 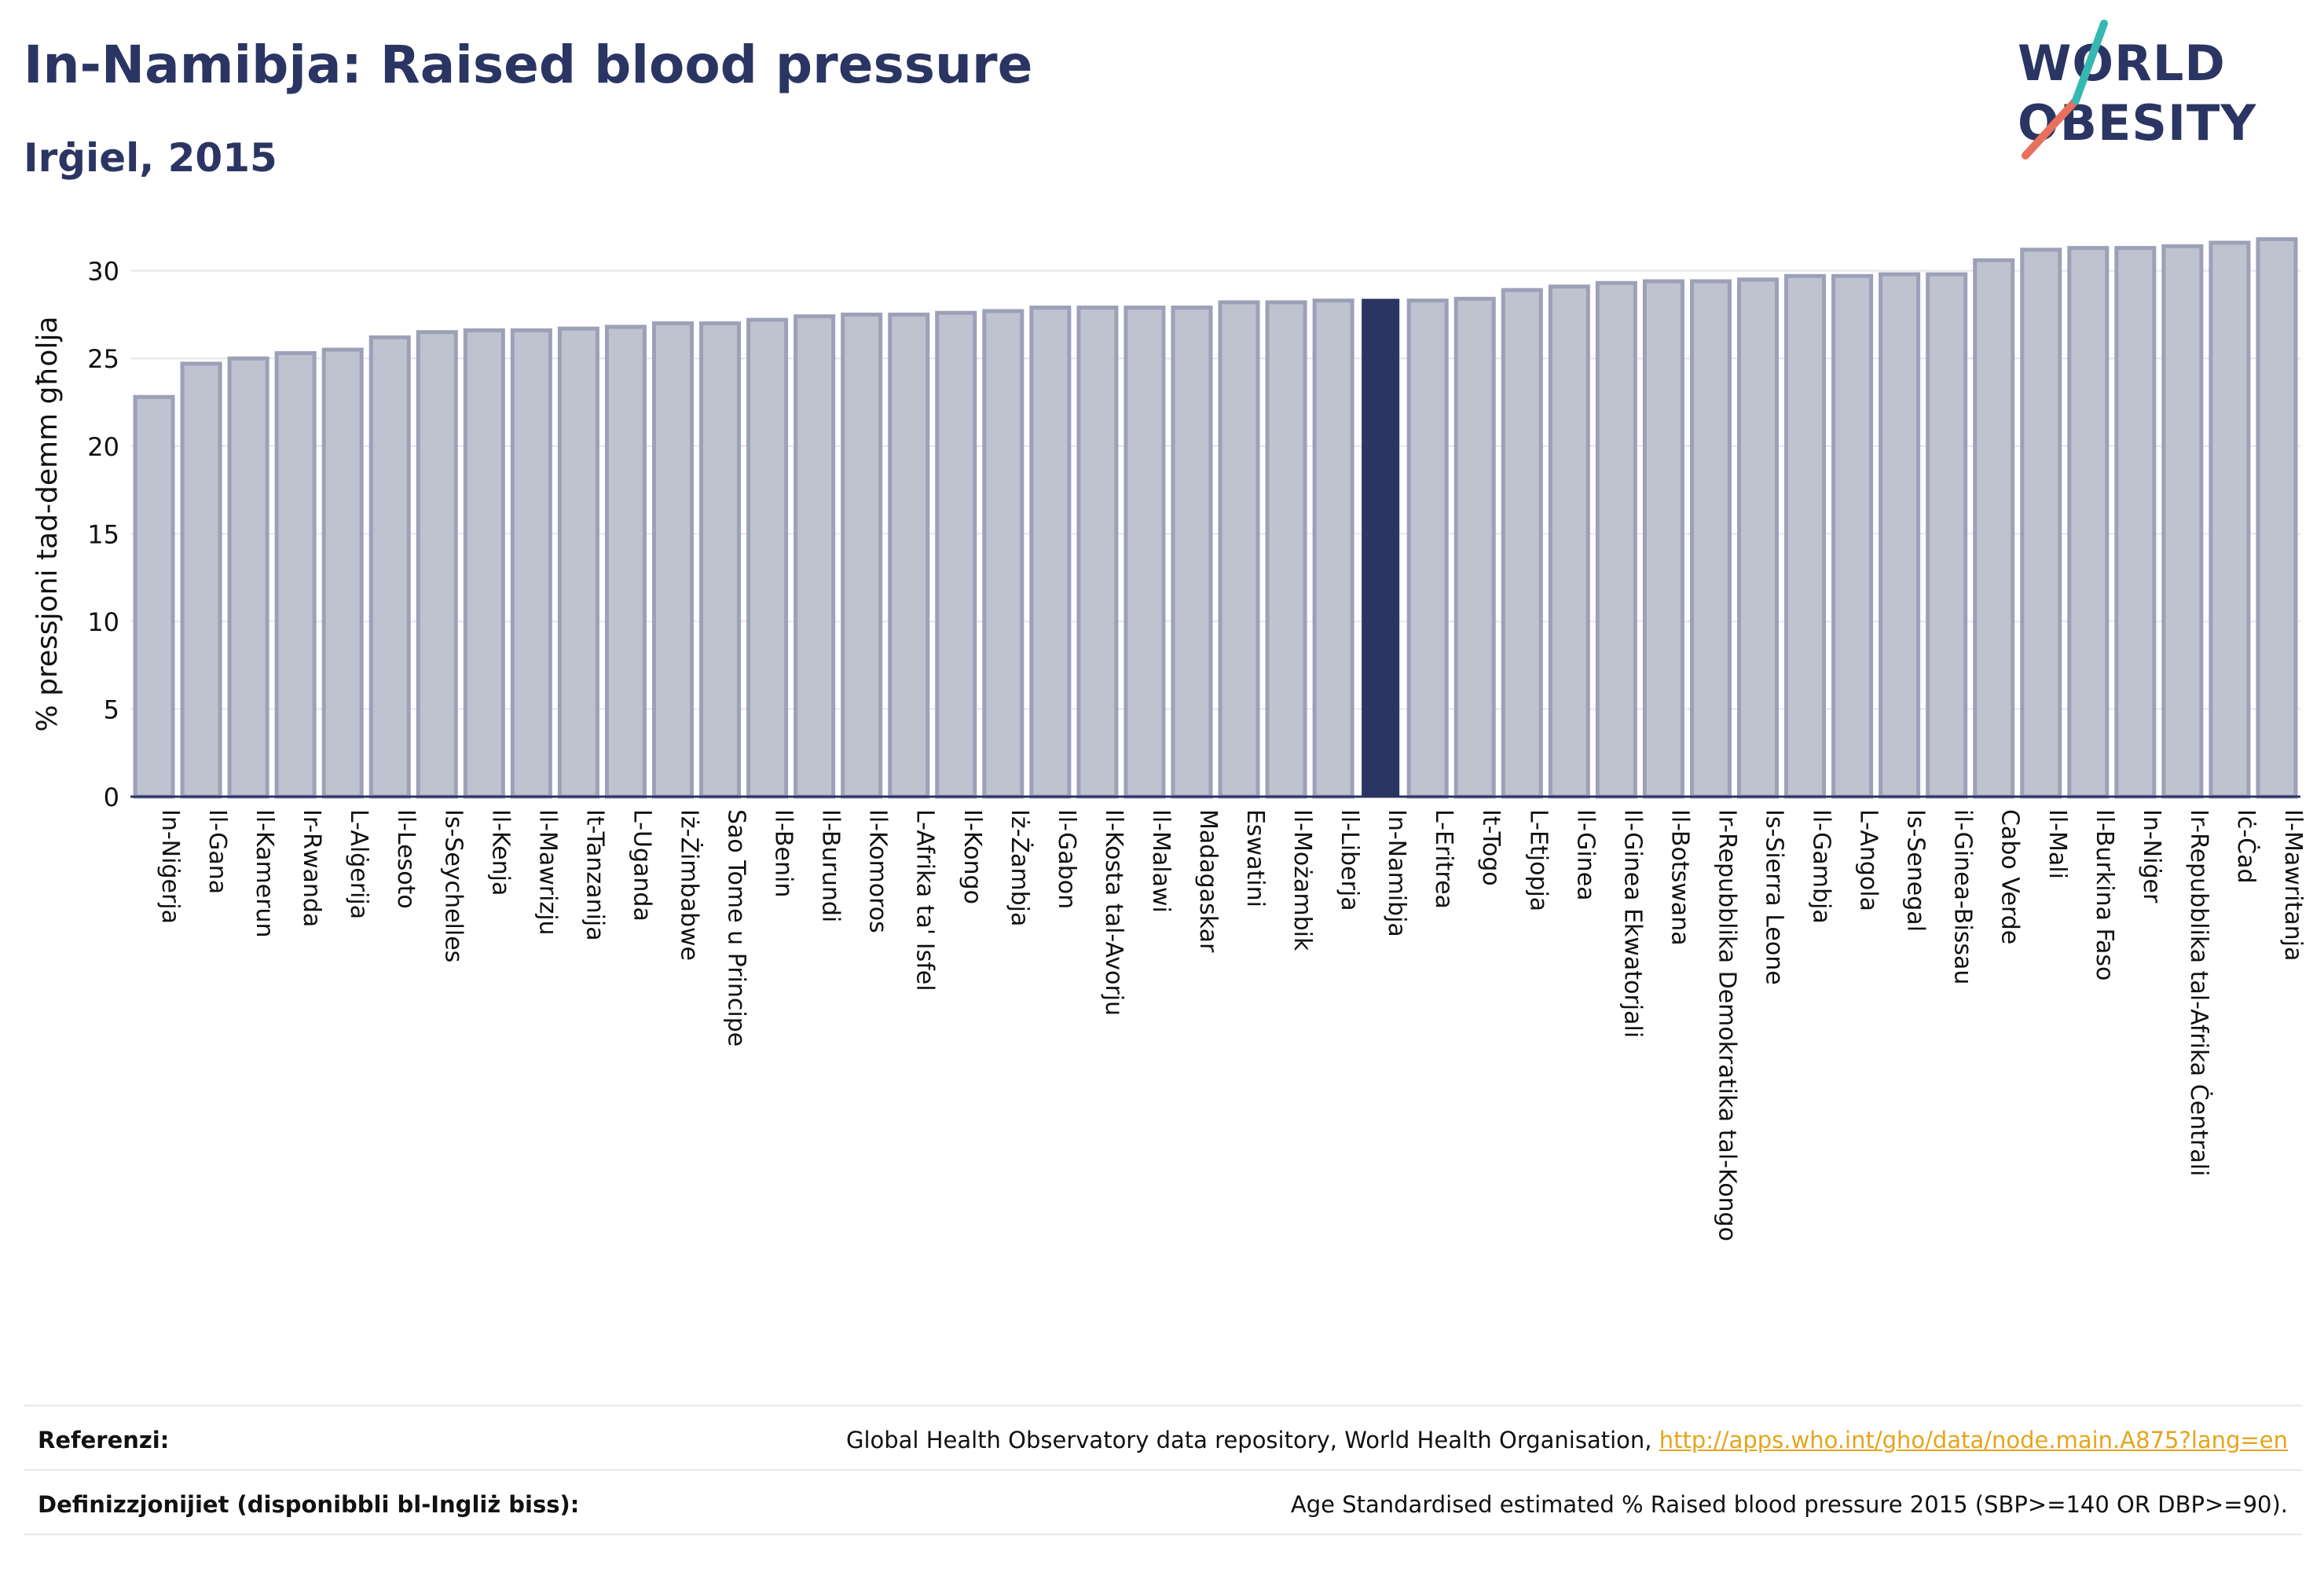 I want to click on x-tick-label: L-Uganda, so click(x=641, y=865).